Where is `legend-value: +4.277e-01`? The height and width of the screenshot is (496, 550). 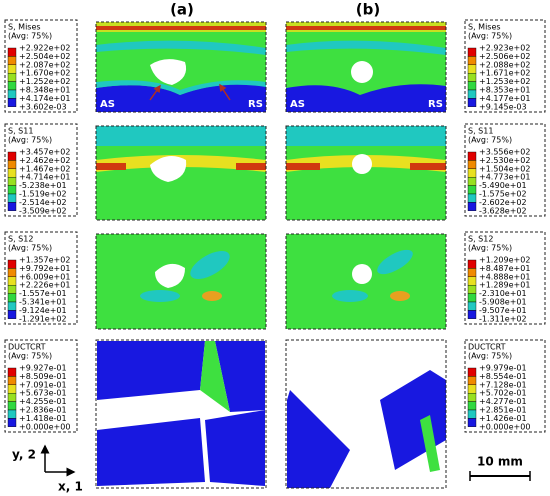
legend-value: +4.277e-01 is located at coordinates (503, 401).